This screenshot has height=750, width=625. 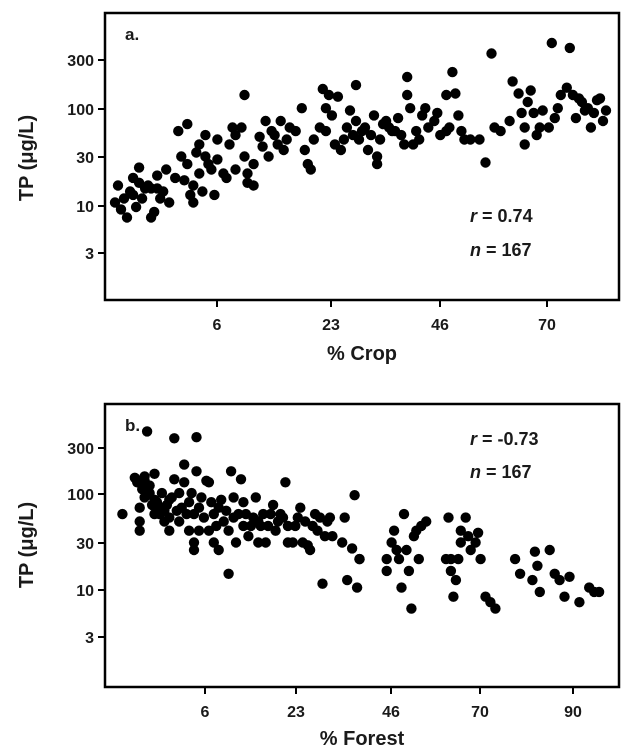 I want to click on x-tick-label: 70, so click(x=480, y=712).